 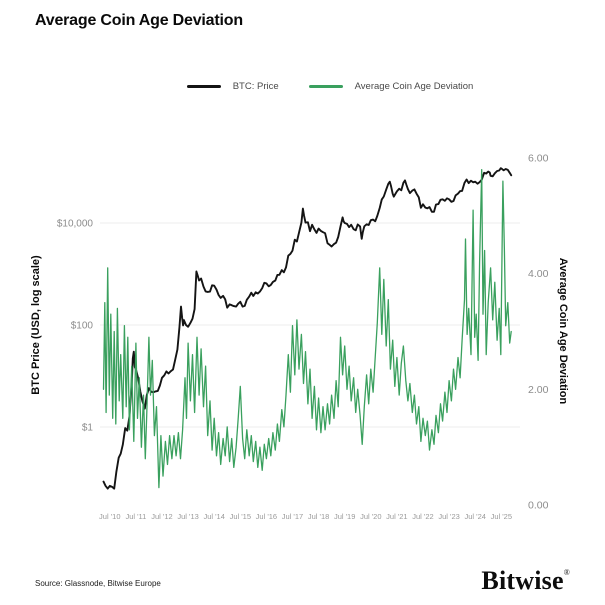 I want to click on x-axis-tick-label: Jul '11, so click(x=135, y=516).